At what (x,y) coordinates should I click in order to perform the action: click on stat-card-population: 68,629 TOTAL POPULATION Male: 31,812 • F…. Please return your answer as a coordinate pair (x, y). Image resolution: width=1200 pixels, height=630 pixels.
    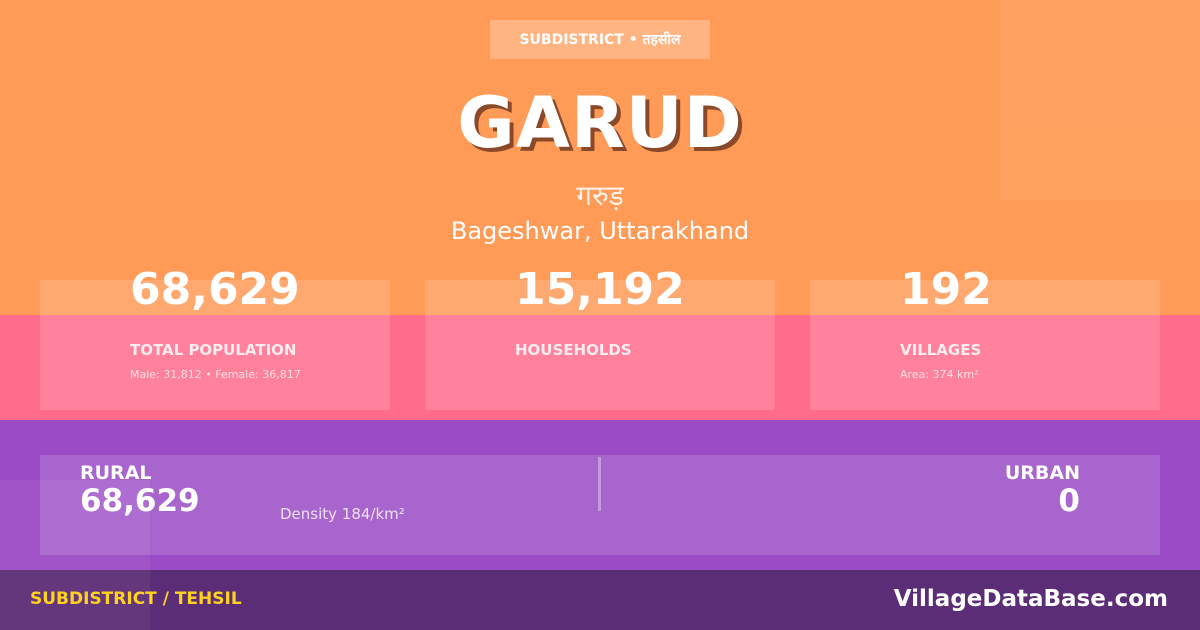
    Looking at the image, I should click on (215, 337).